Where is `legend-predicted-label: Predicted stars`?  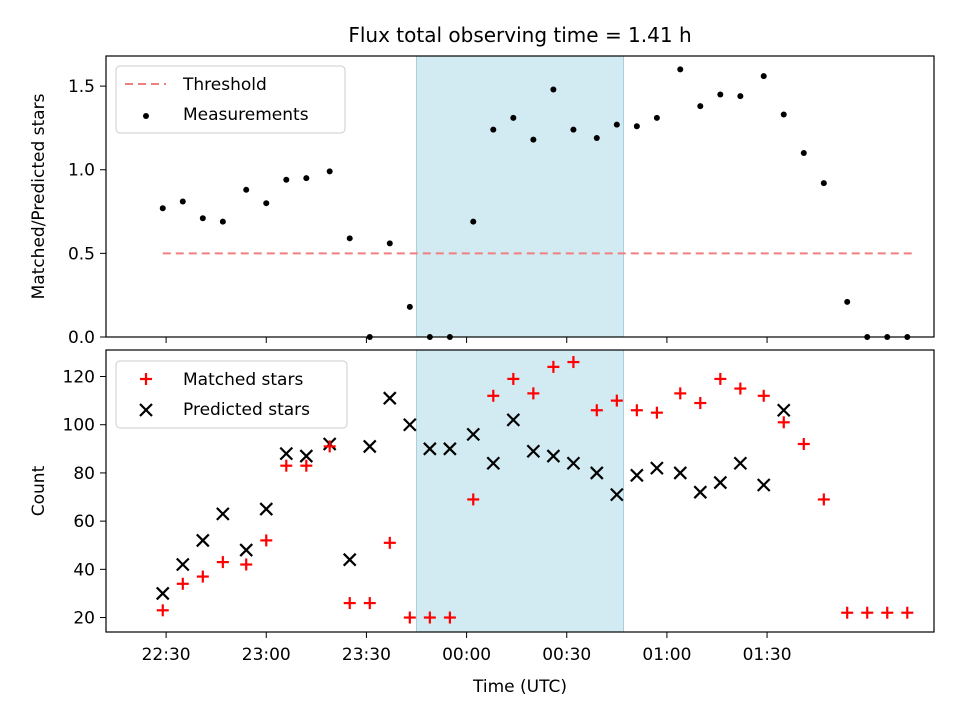
legend-predicted-label: Predicted stars is located at coordinates (246, 410).